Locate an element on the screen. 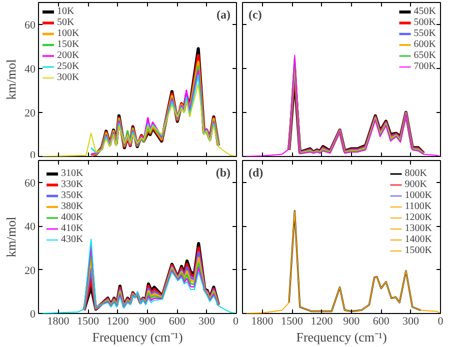  legend-label: 1300K is located at coordinates (418, 228).